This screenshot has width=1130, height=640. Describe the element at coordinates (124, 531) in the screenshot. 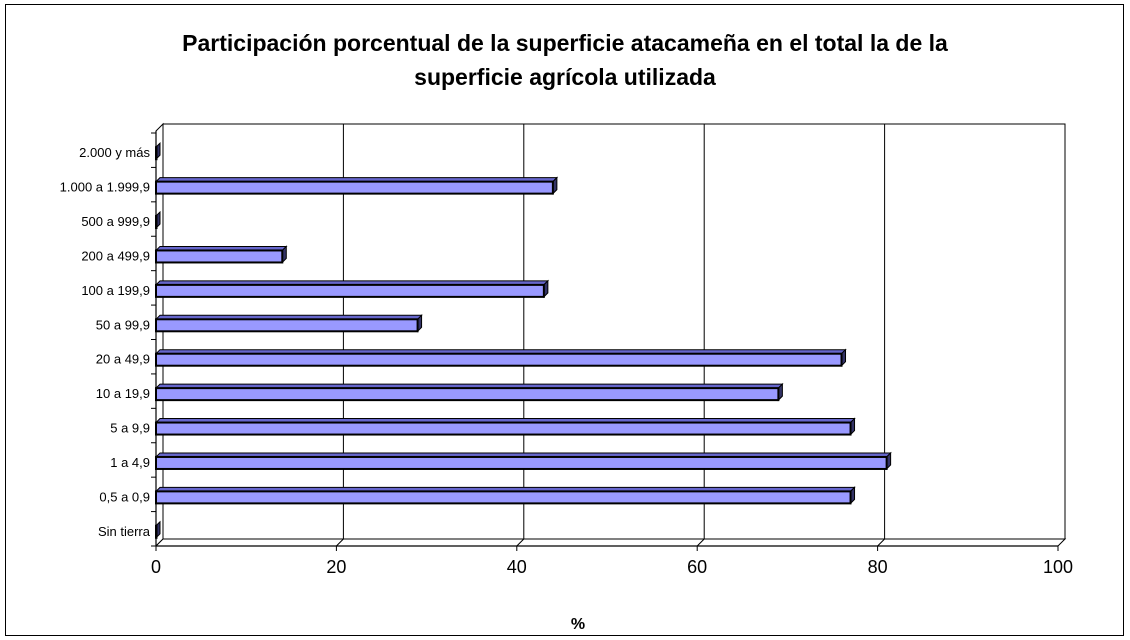

I see `category-label: Sin tierra` at that location.